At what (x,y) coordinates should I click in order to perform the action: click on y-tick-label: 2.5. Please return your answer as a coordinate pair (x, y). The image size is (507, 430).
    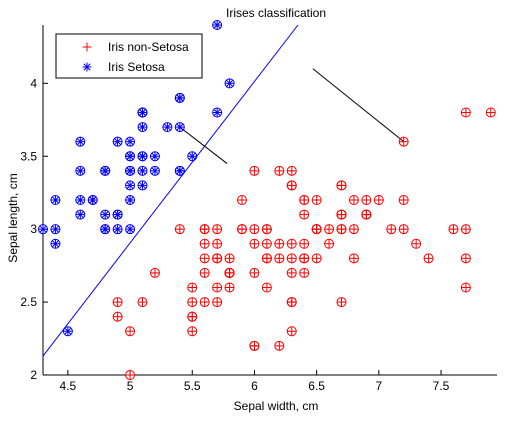
    Looking at the image, I should click on (28, 302).